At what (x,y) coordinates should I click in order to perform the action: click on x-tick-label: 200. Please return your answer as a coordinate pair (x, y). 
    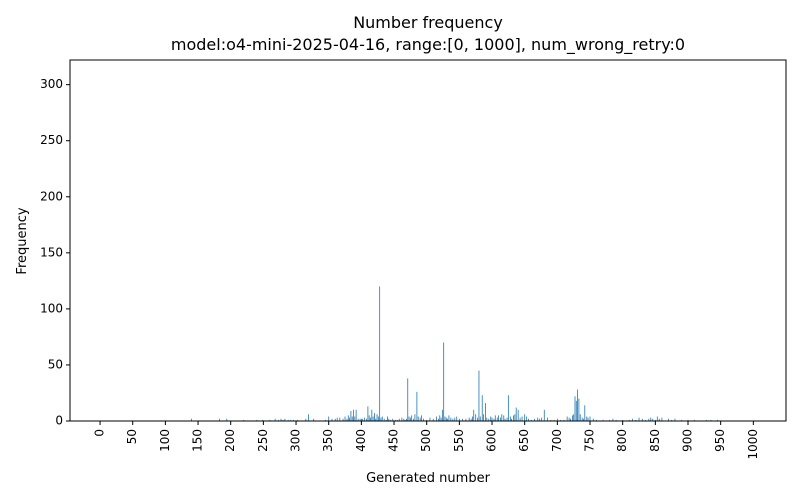
    Looking at the image, I should click on (230, 440).